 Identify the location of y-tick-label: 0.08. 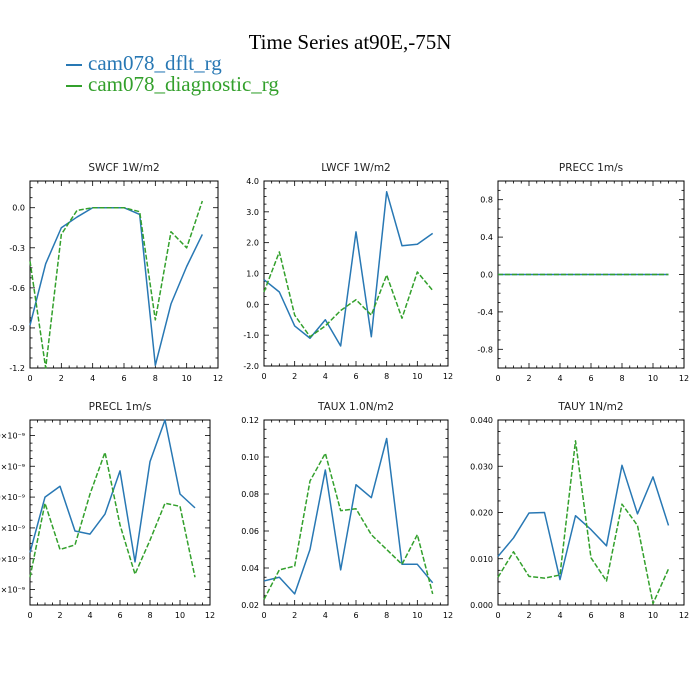
(250, 494).